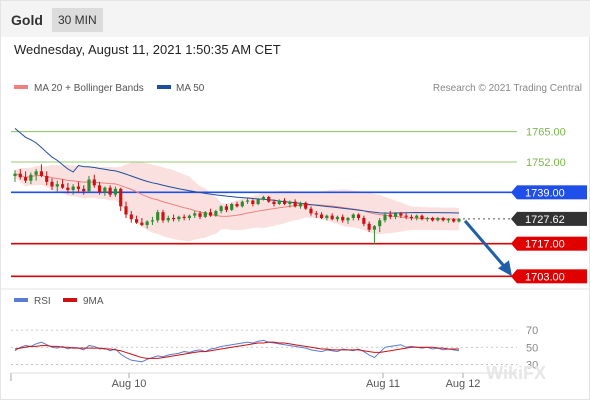 The height and width of the screenshot is (401, 590). I want to click on level-tag-1717.00, so click(552, 243).